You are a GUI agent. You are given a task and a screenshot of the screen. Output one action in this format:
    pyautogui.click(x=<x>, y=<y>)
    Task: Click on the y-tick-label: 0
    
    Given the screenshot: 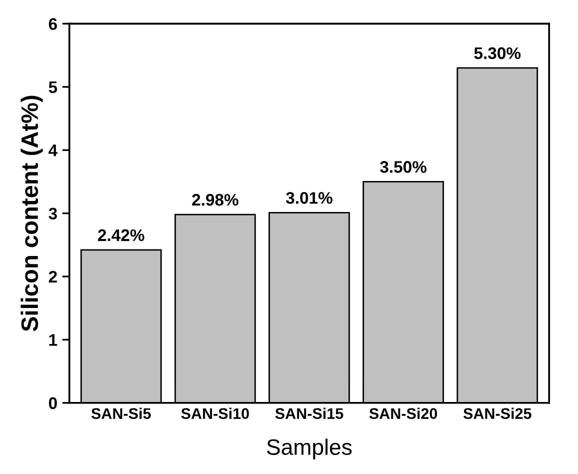 What is the action you would take?
    pyautogui.click(x=52, y=403)
    